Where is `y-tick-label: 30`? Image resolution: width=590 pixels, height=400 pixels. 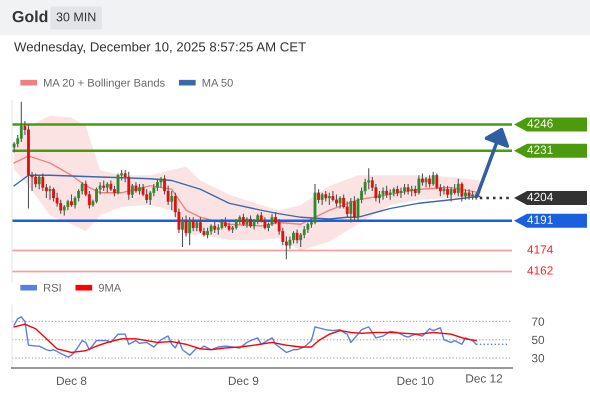 y-tick-label: 30 is located at coordinates (538, 358).